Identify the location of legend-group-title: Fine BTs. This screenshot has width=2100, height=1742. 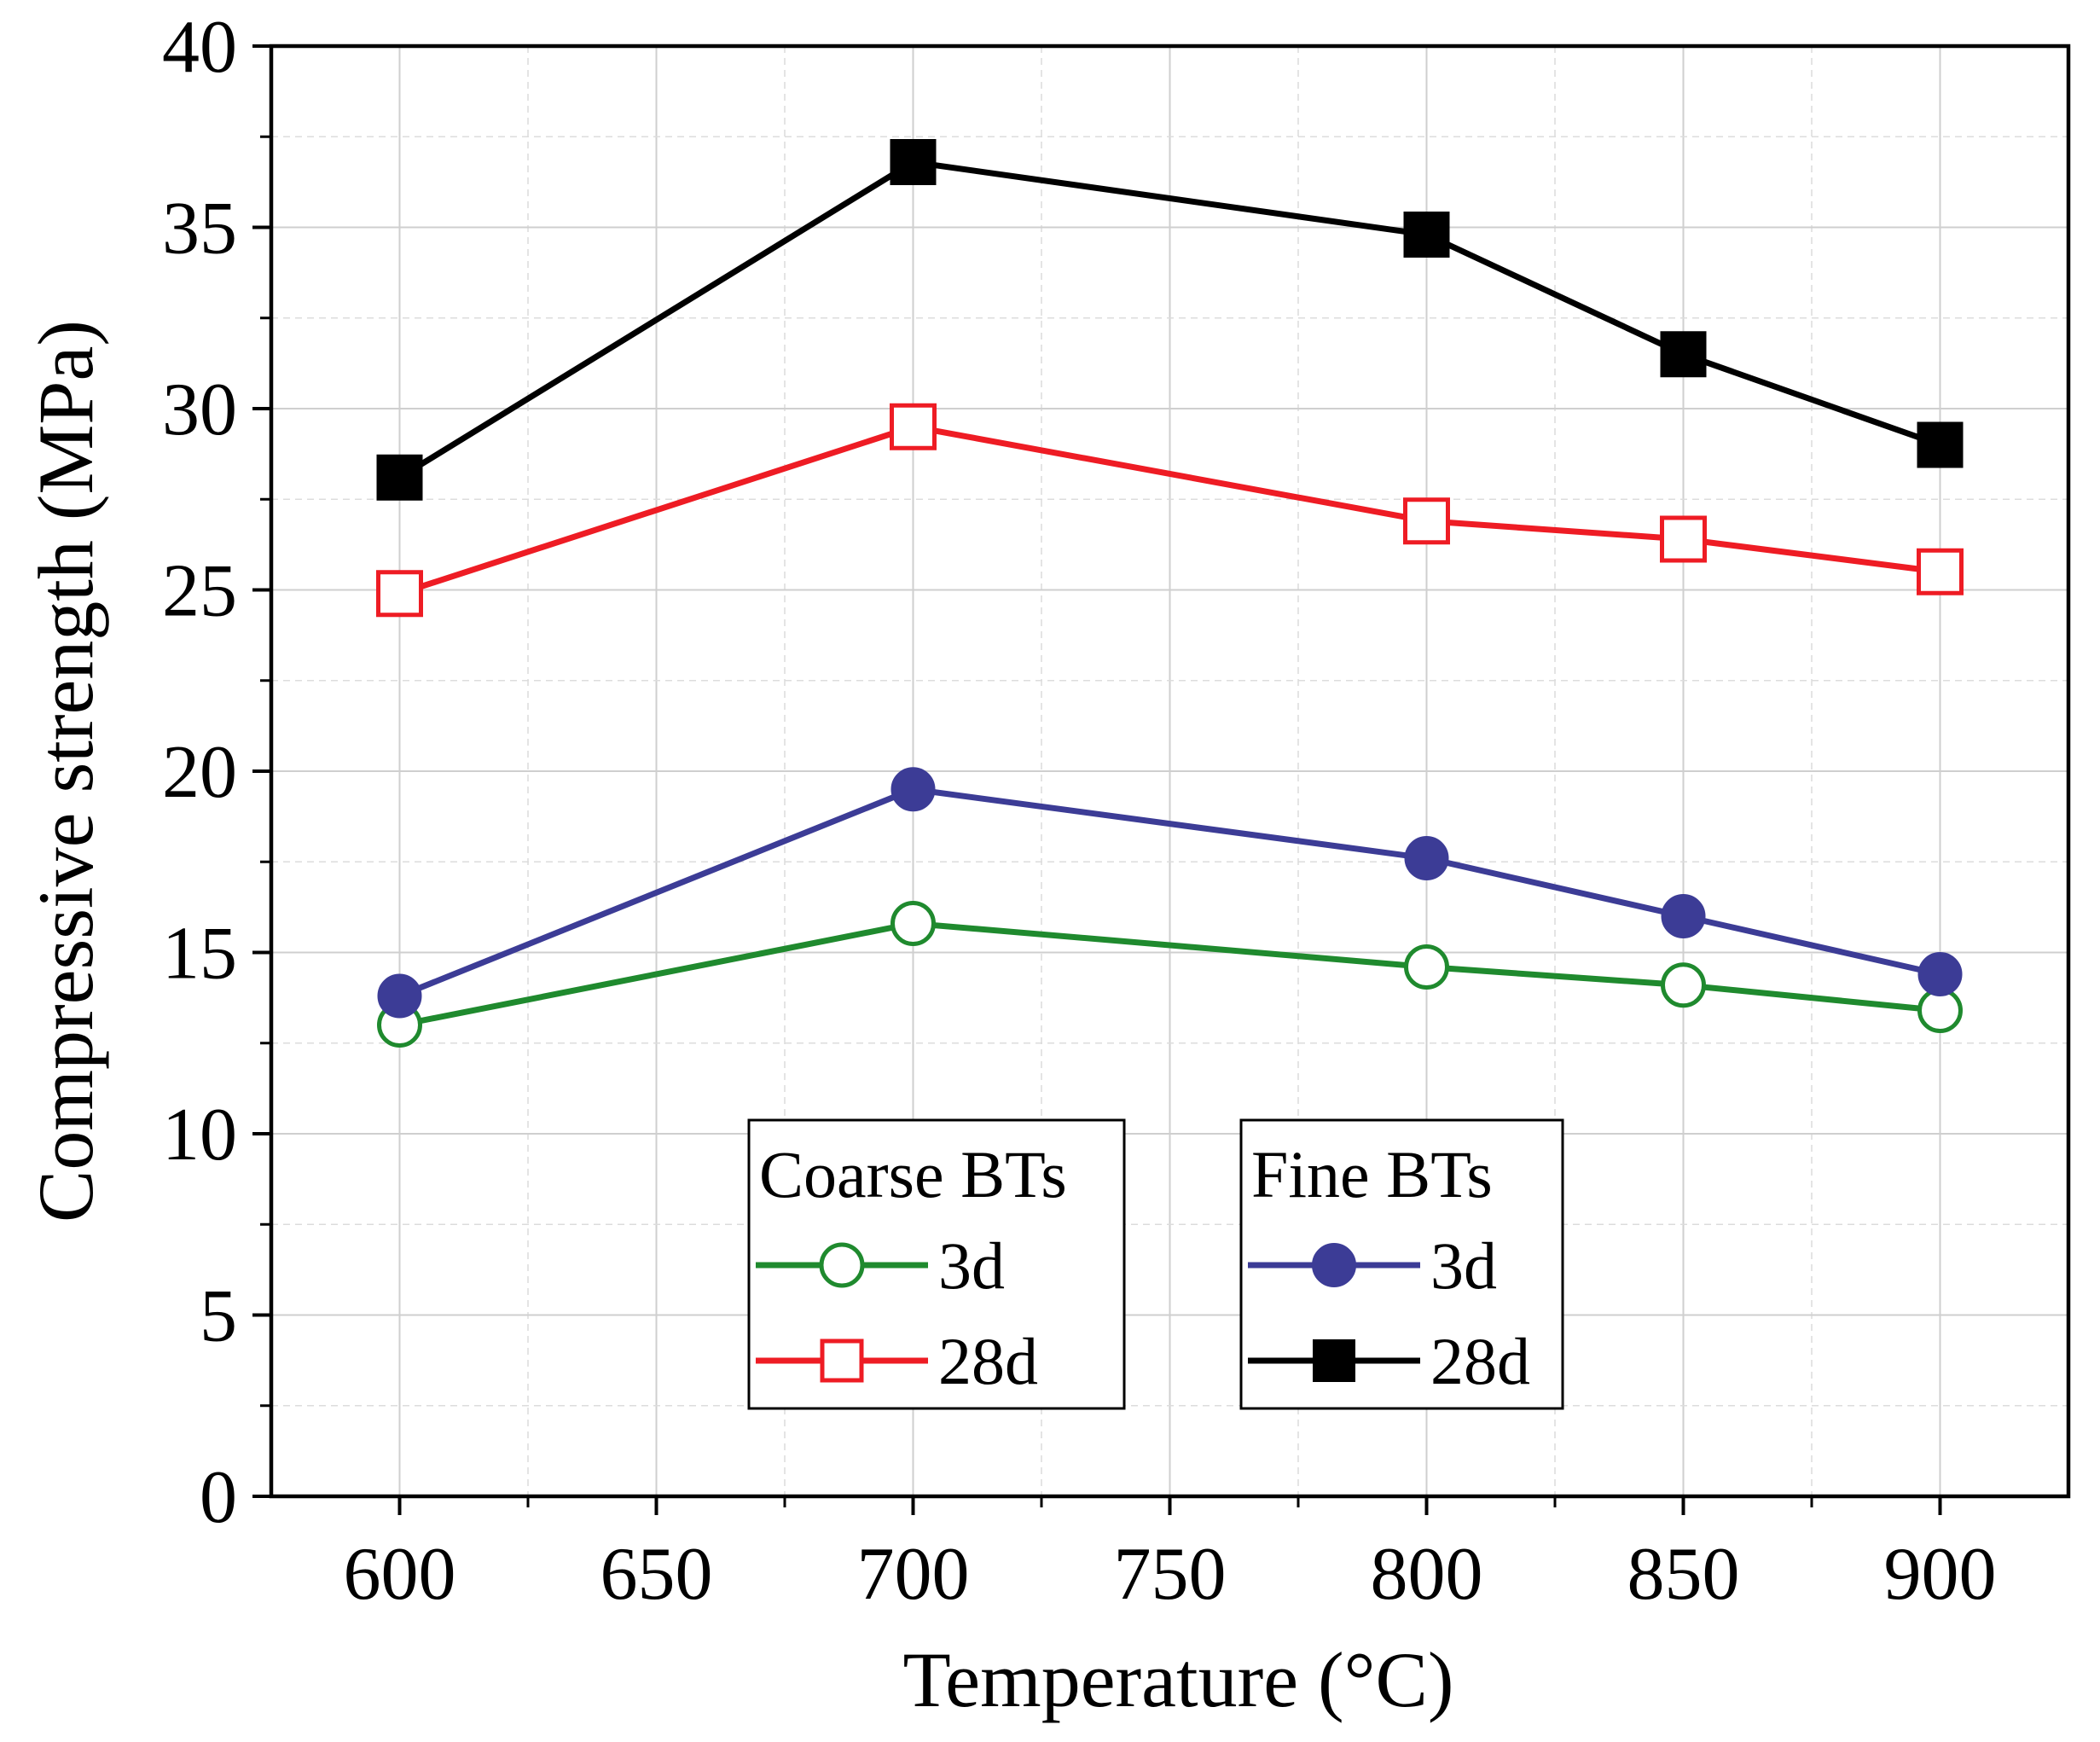
(1372, 1174).